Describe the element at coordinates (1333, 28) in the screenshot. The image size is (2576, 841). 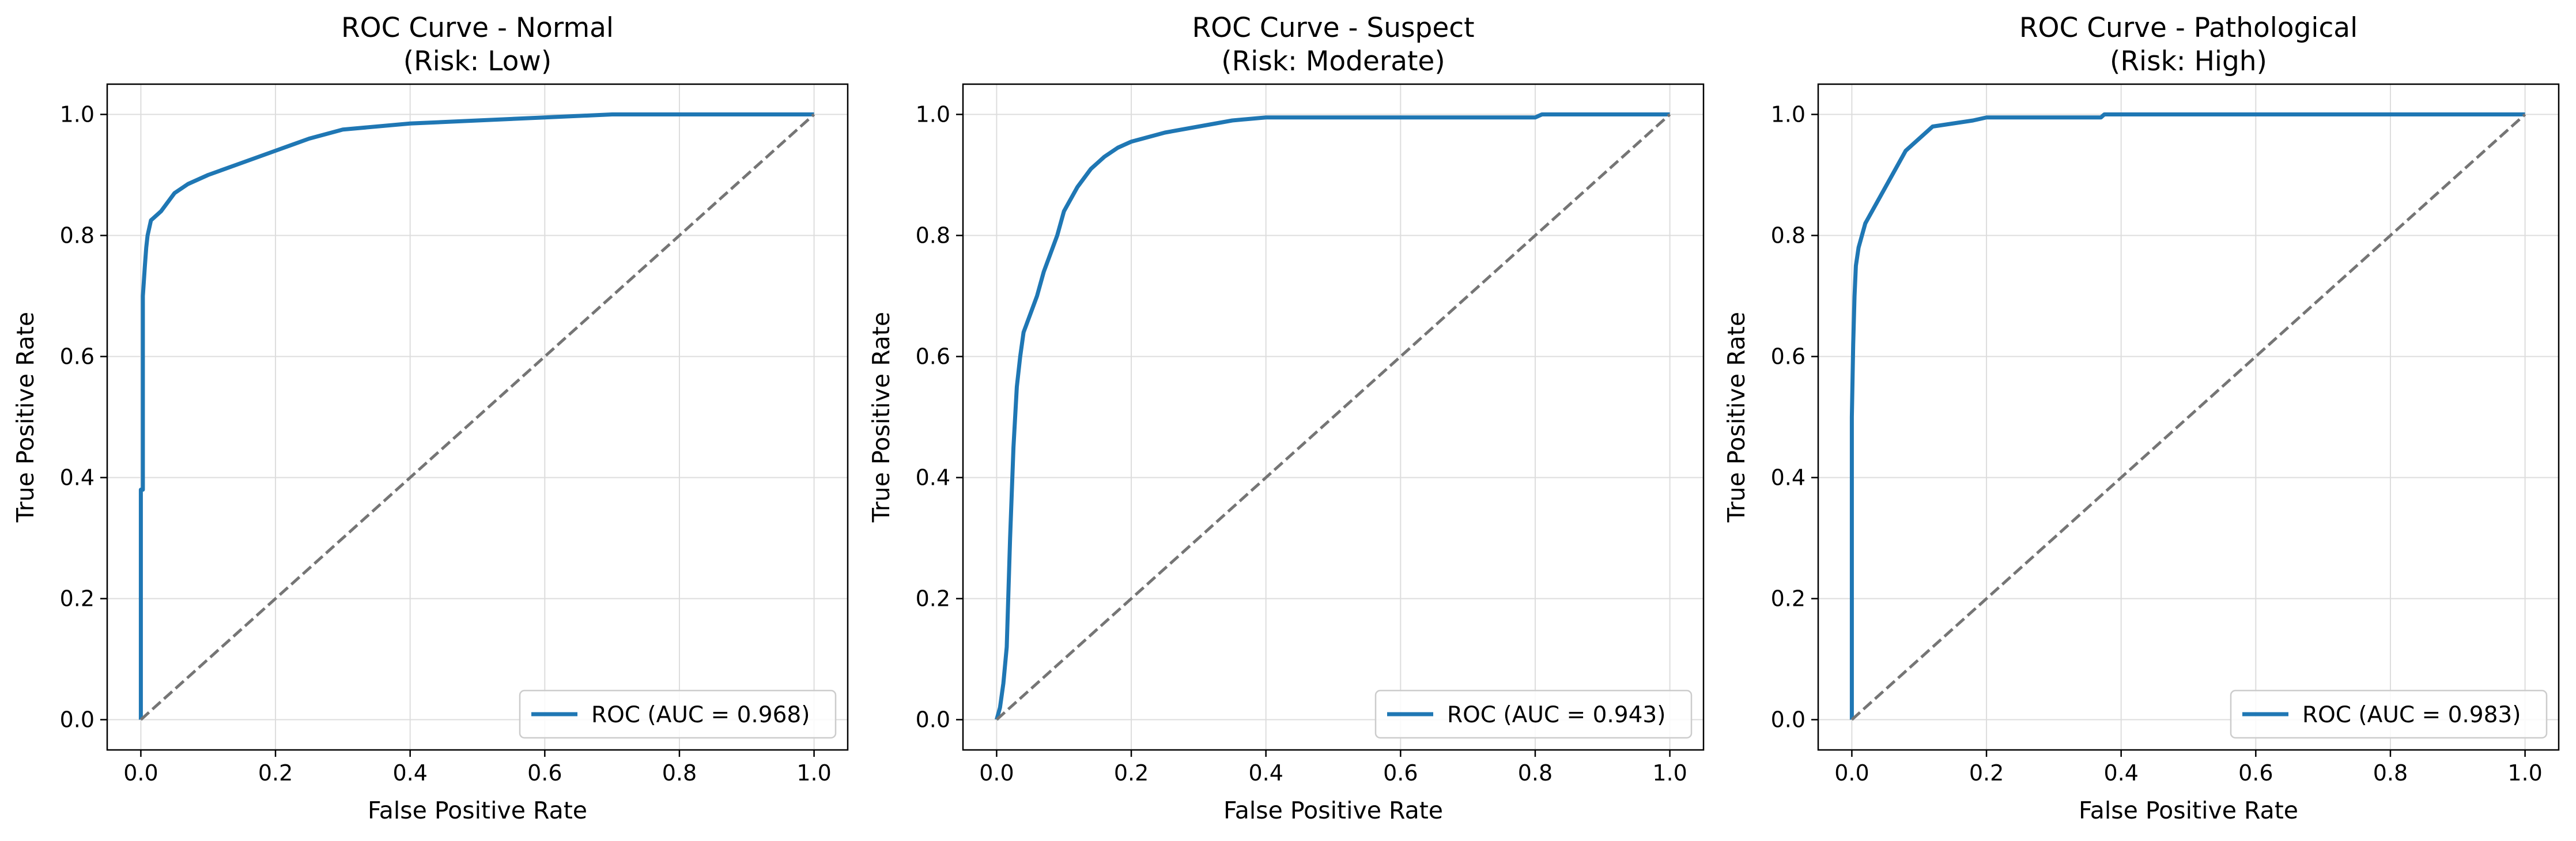
I see `chart-title: ROC Curve - Suspect` at that location.